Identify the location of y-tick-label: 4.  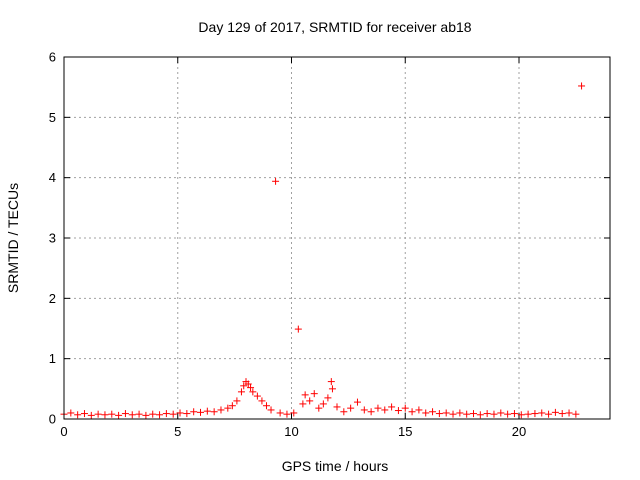
(52, 177).